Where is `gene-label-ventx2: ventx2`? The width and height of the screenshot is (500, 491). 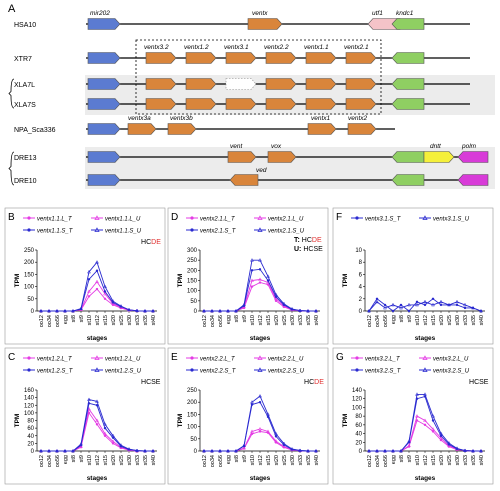
gene-label-ventx2: ventx2 is located at coordinates (358, 118).